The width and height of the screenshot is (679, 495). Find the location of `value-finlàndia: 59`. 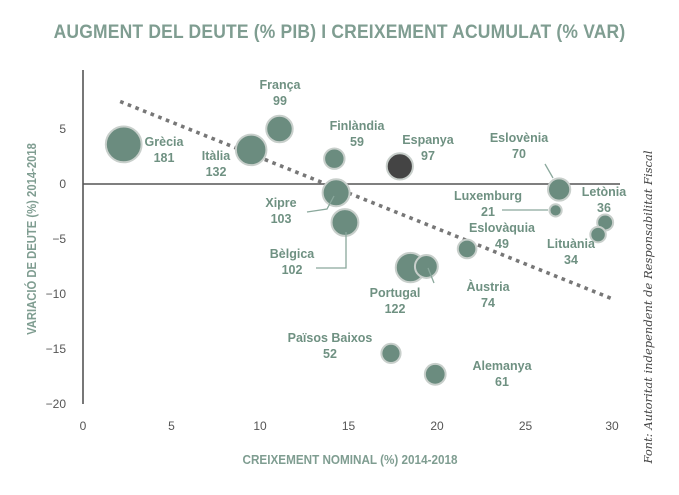

value-finlàndia: 59 is located at coordinates (357, 142).